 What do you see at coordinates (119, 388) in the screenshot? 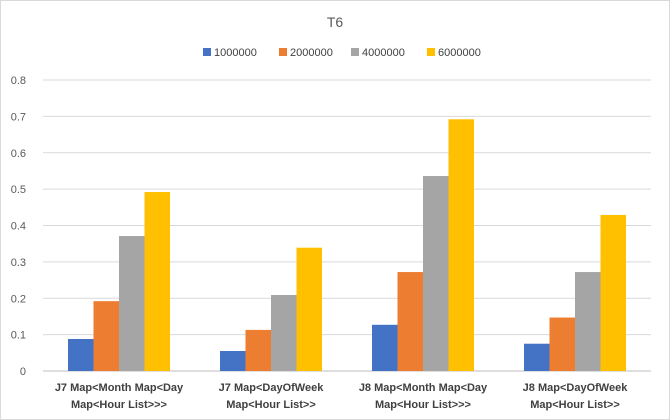
I see `x-category-label-1-line-1: J7 Map<Month Map<Day` at bounding box center [119, 388].